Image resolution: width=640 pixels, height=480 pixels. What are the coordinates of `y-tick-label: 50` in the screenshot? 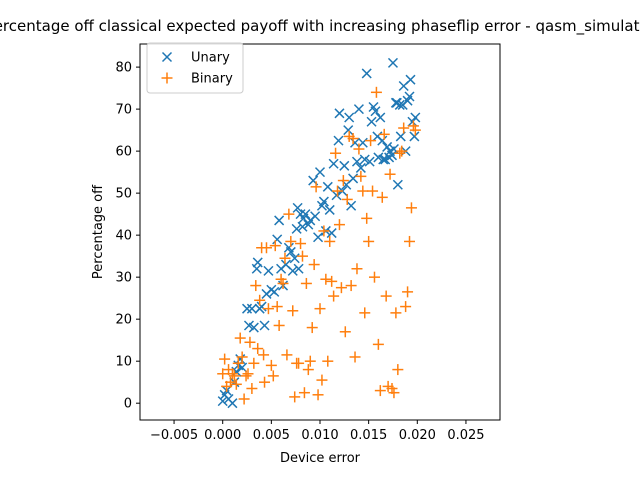 It's located at (123, 194).